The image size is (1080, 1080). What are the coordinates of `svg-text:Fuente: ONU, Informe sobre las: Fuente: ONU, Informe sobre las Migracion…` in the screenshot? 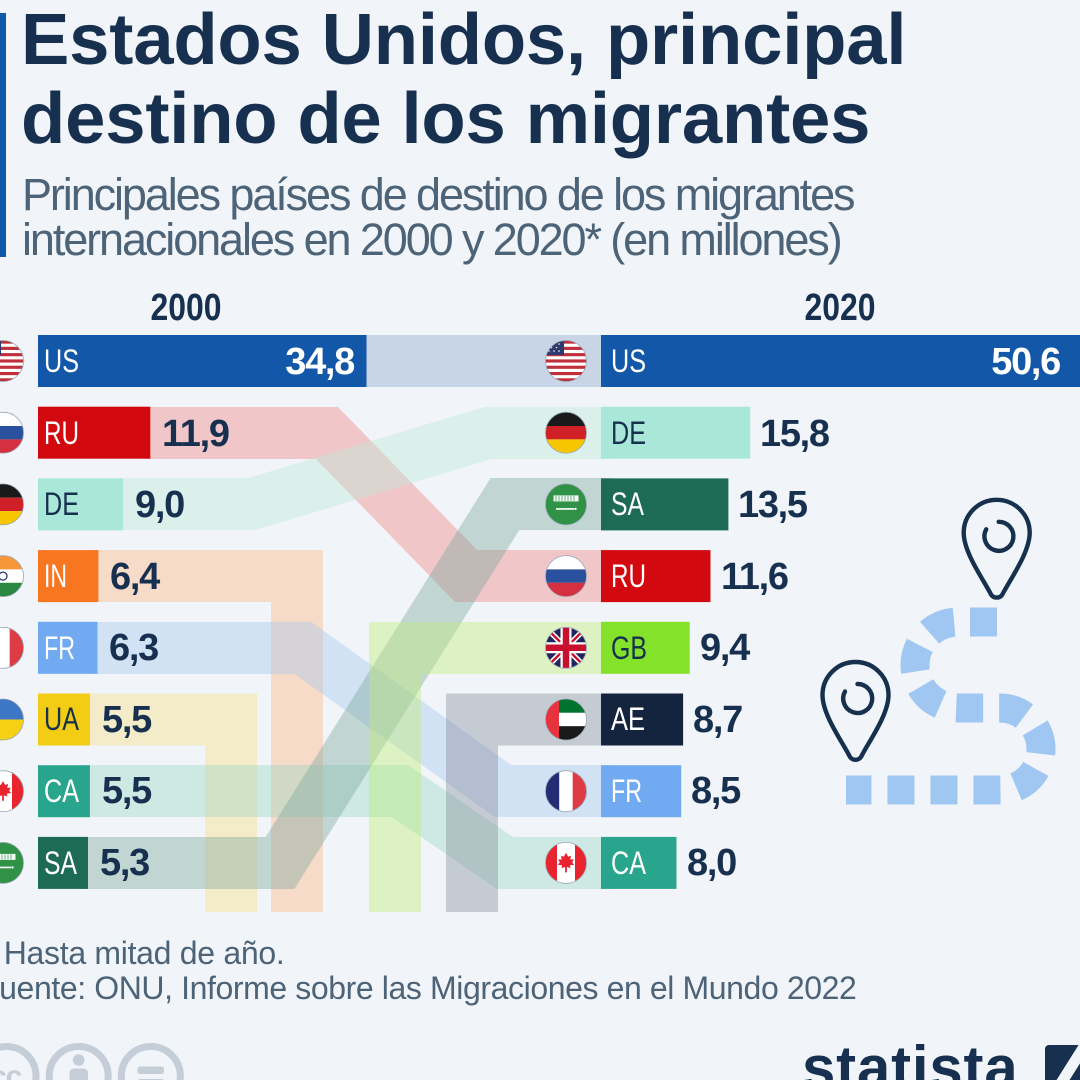 It's located at (428, 988).